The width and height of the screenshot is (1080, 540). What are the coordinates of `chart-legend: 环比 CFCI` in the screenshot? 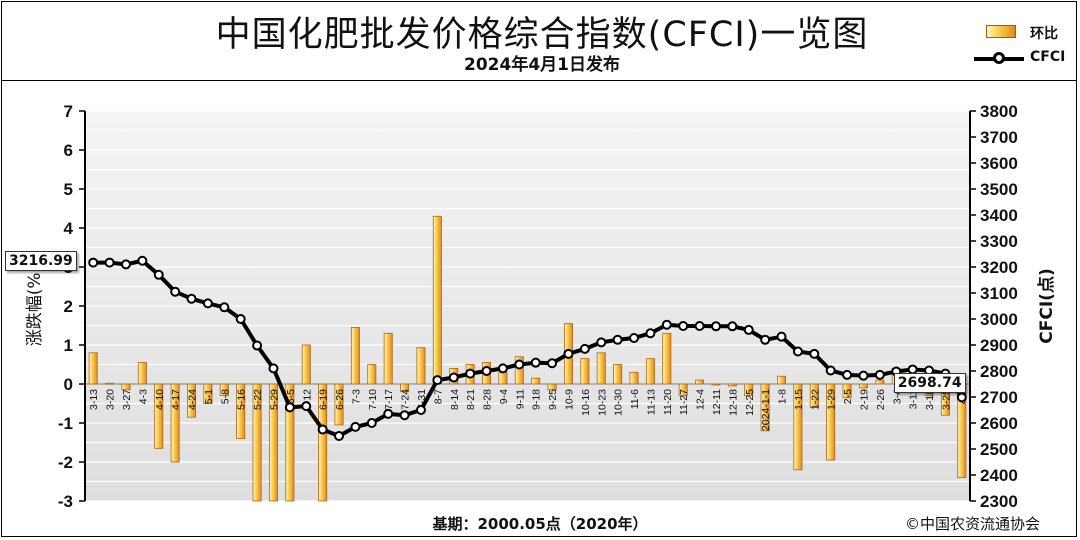 It's located at (1024, 46).